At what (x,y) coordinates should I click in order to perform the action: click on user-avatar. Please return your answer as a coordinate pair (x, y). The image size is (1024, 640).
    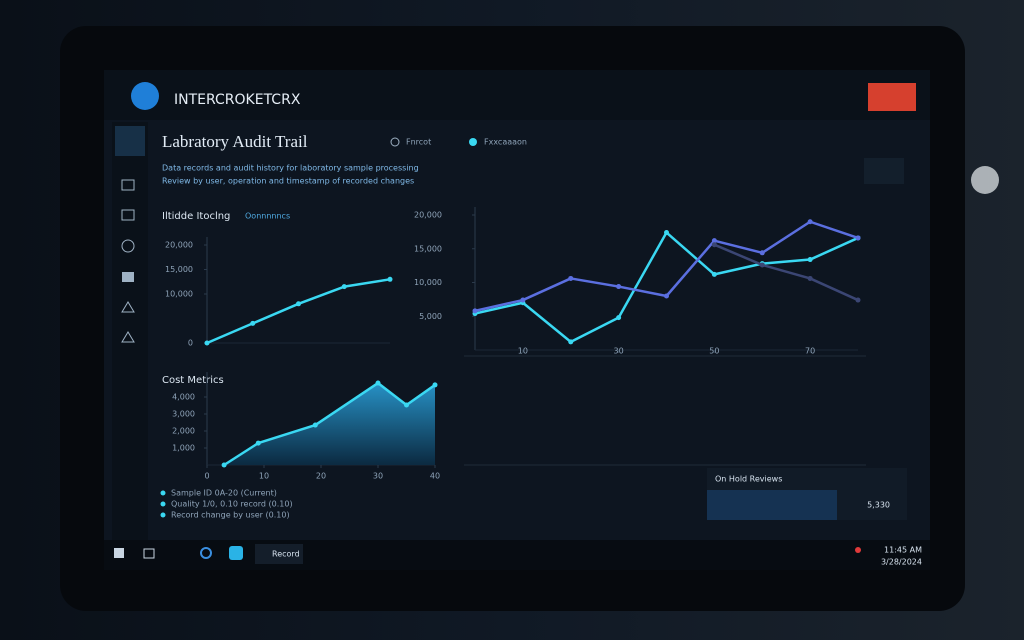
    Looking at the image, I should click on (892, 97).